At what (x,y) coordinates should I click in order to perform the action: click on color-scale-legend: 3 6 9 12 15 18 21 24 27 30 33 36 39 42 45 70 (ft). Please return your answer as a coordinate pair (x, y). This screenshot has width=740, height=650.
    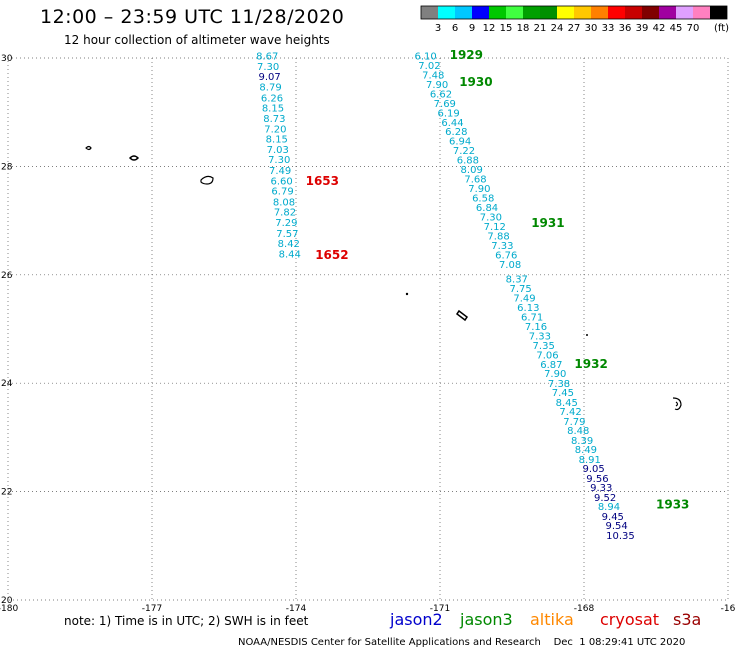
    Looking at the image, I should click on (574, 19).